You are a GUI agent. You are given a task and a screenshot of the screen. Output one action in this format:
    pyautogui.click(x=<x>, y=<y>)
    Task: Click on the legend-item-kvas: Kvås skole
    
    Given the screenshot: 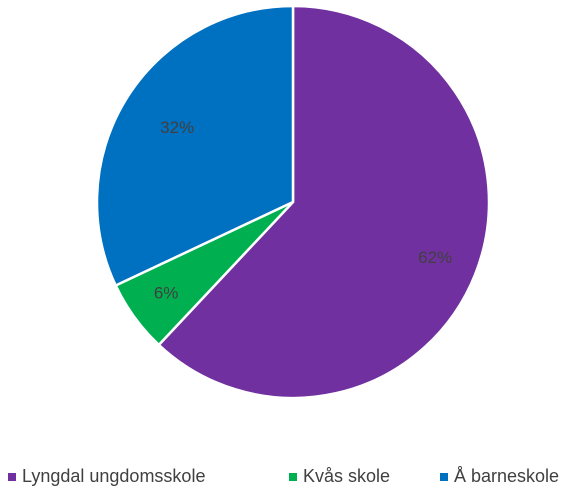 What is the action you would take?
    pyautogui.click(x=339, y=476)
    